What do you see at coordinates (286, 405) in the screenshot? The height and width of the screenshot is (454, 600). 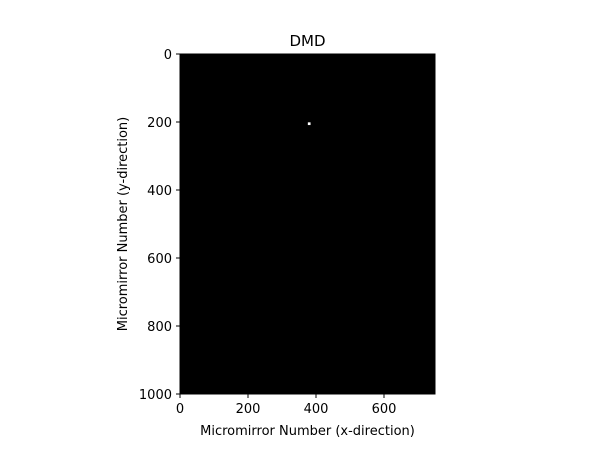 I see `x-axis-ticks: 0 200 400 600` at bounding box center [286, 405].